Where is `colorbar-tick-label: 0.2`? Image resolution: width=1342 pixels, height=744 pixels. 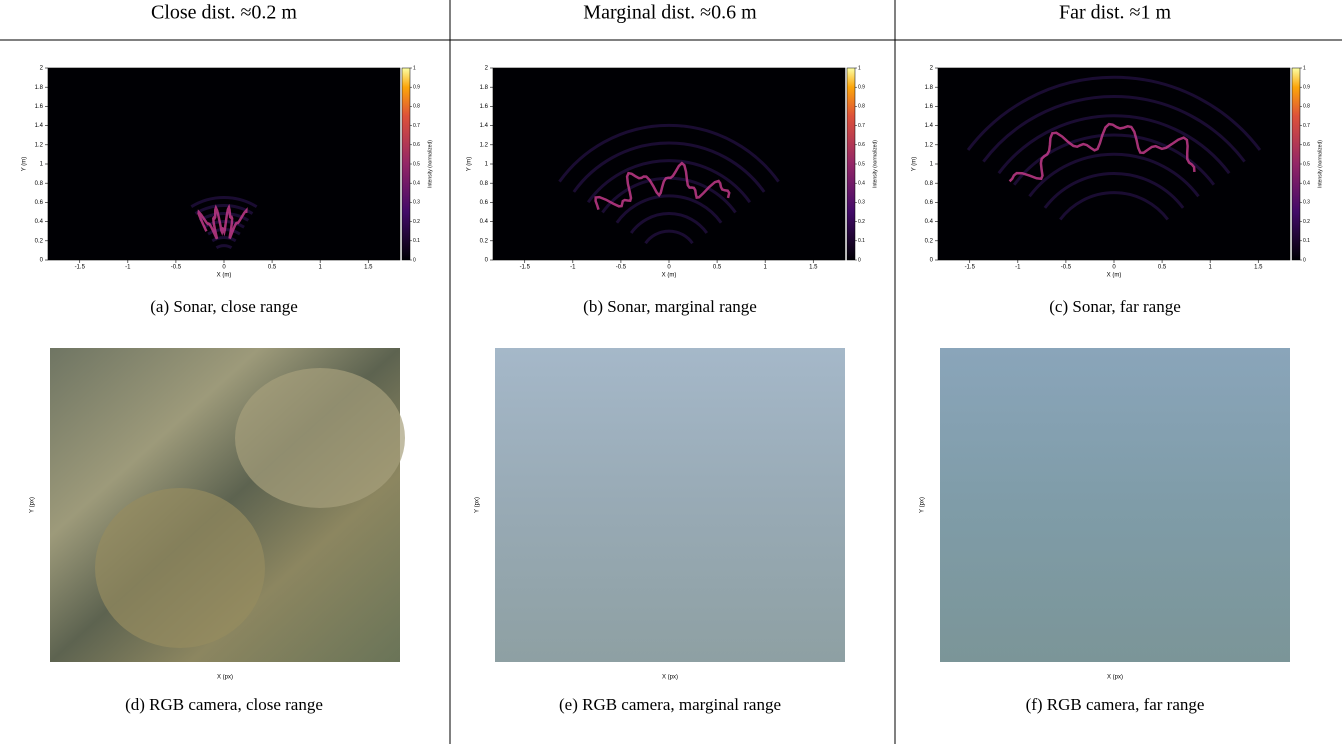 colorbar-tick-label: 0.2 is located at coordinates (861, 222).